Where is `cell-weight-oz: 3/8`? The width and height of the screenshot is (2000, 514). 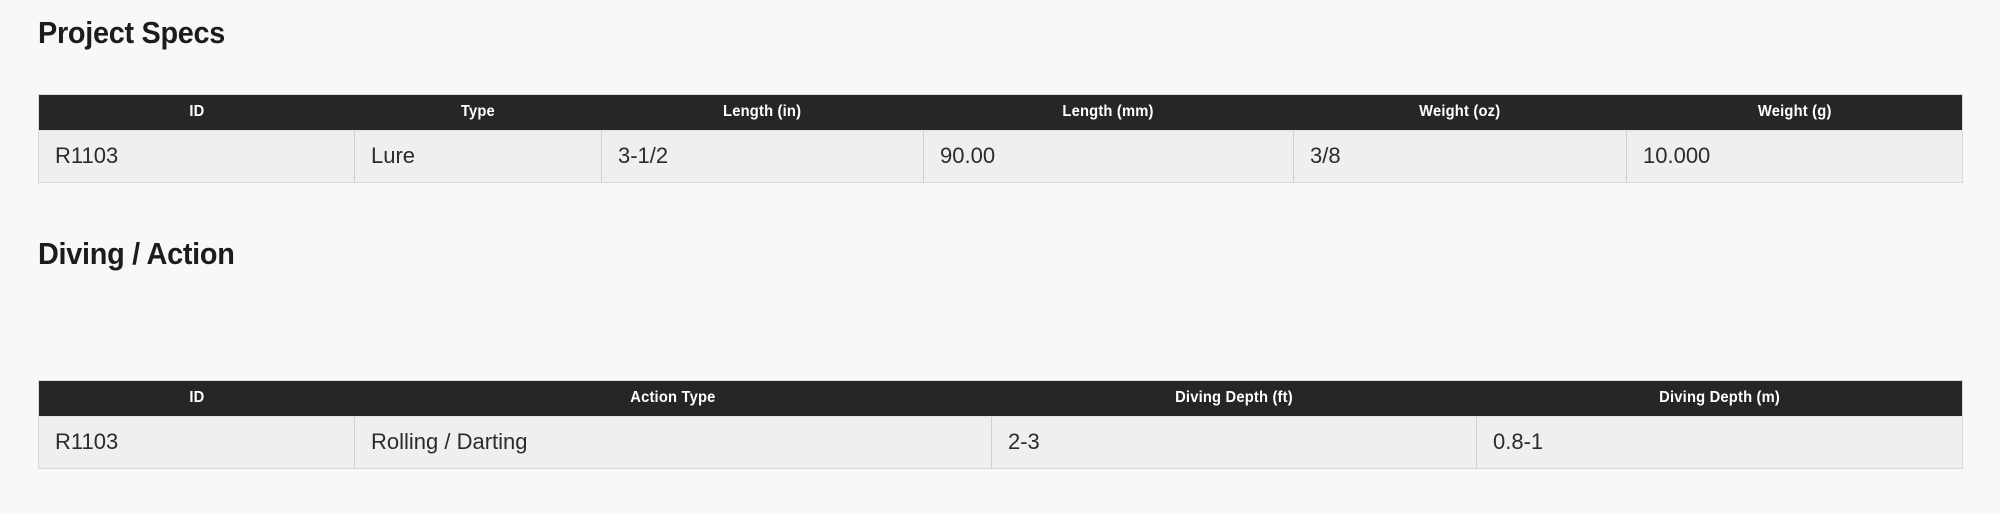 cell-weight-oz: 3/8 is located at coordinates (1460, 156).